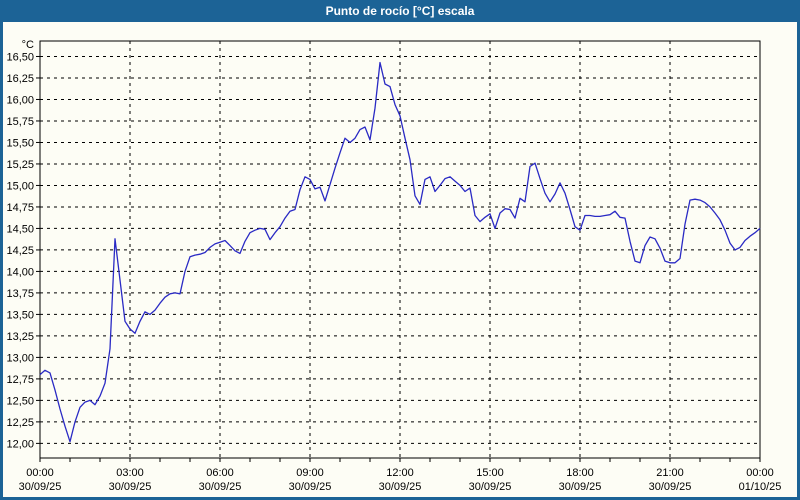 The width and height of the screenshot is (800, 500). What do you see at coordinates (20, 57) in the screenshot?
I see `y-tick-label: 16,50` at bounding box center [20, 57].